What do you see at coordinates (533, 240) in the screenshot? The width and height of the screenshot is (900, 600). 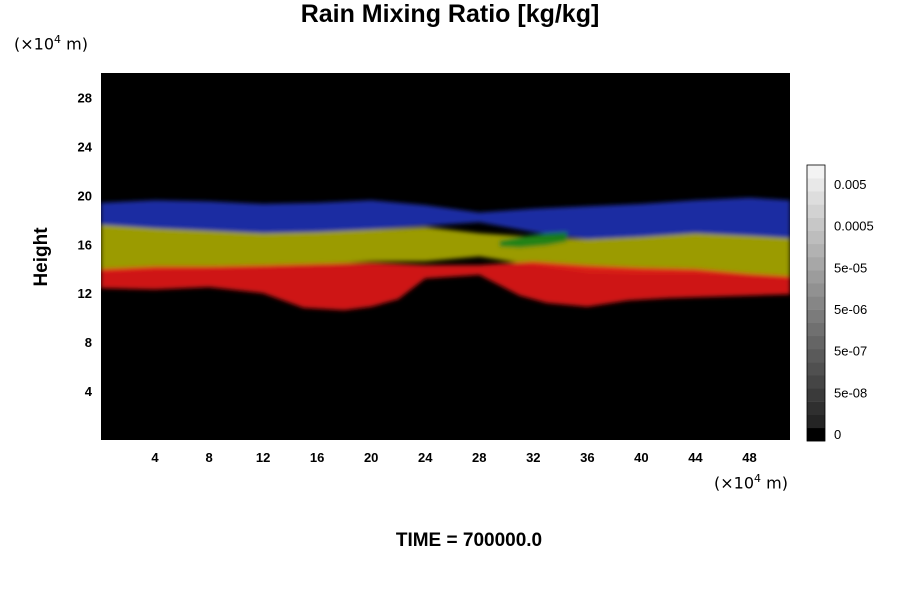 I see `layer-green` at bounding box center [533, 240].